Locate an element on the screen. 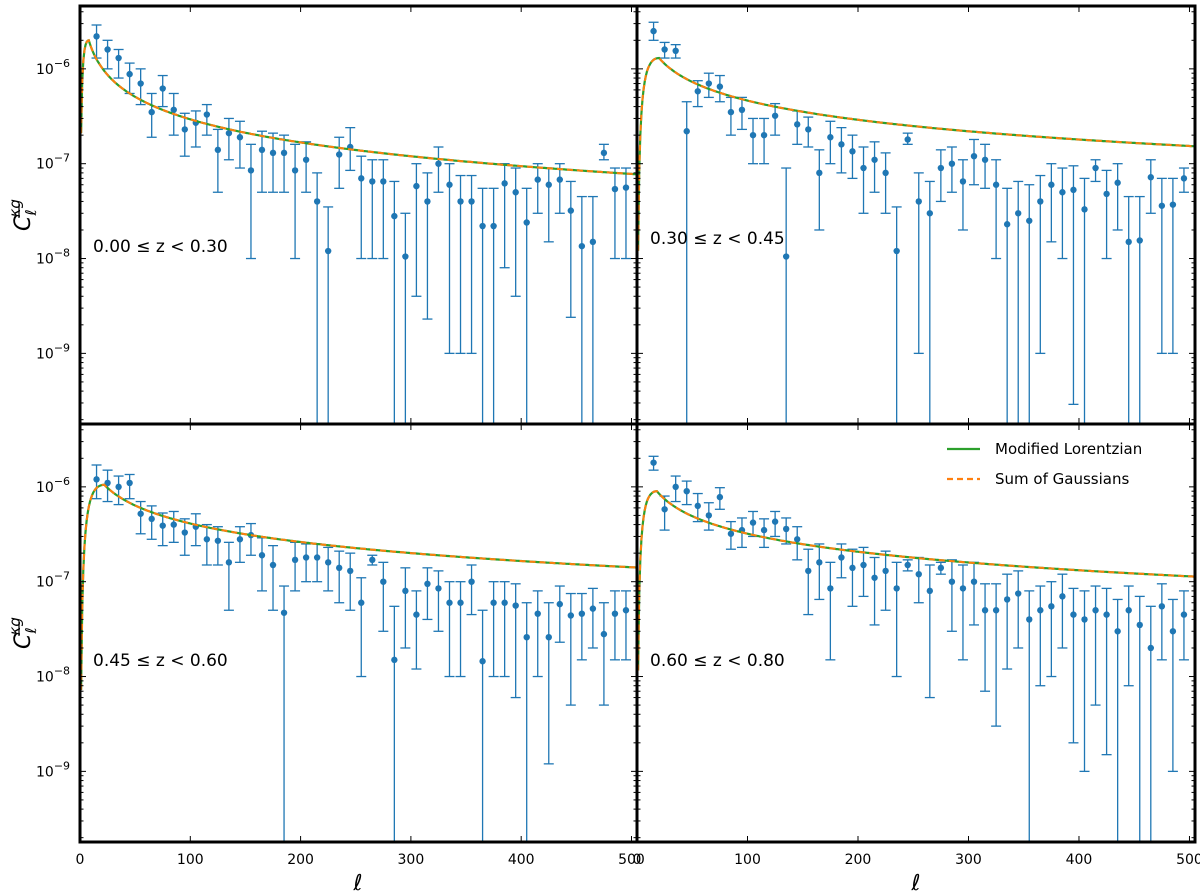 This screenshot has height=896, width=1200. x-tick-label: 300 is located at coordinates (411, 860).